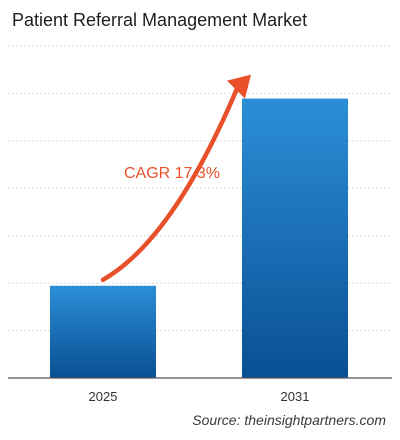 The height and width of the screenshot is (440, 400). What do you see at coordinates (289, 420) in the screenshot?
I see `source-note: Source: theinsightpartners.com` at bounding box center [289, 420].